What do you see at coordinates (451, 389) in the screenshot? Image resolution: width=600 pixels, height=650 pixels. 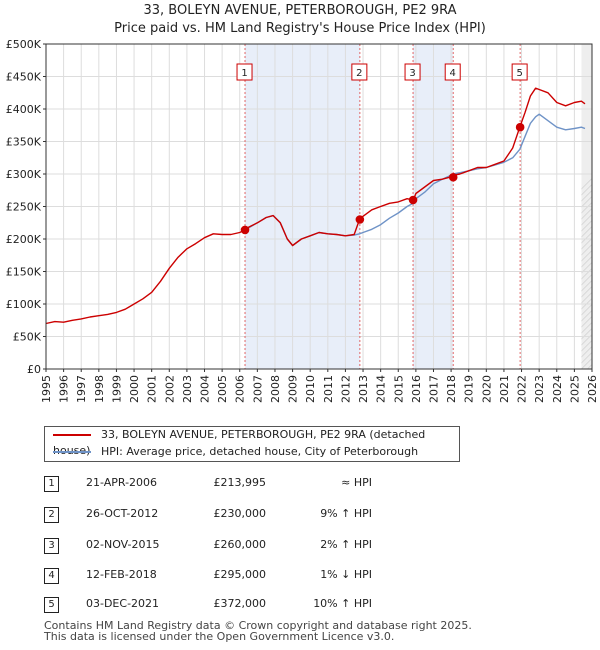 I see `x-tick-label: 2018` at bounding box center [451, 389].